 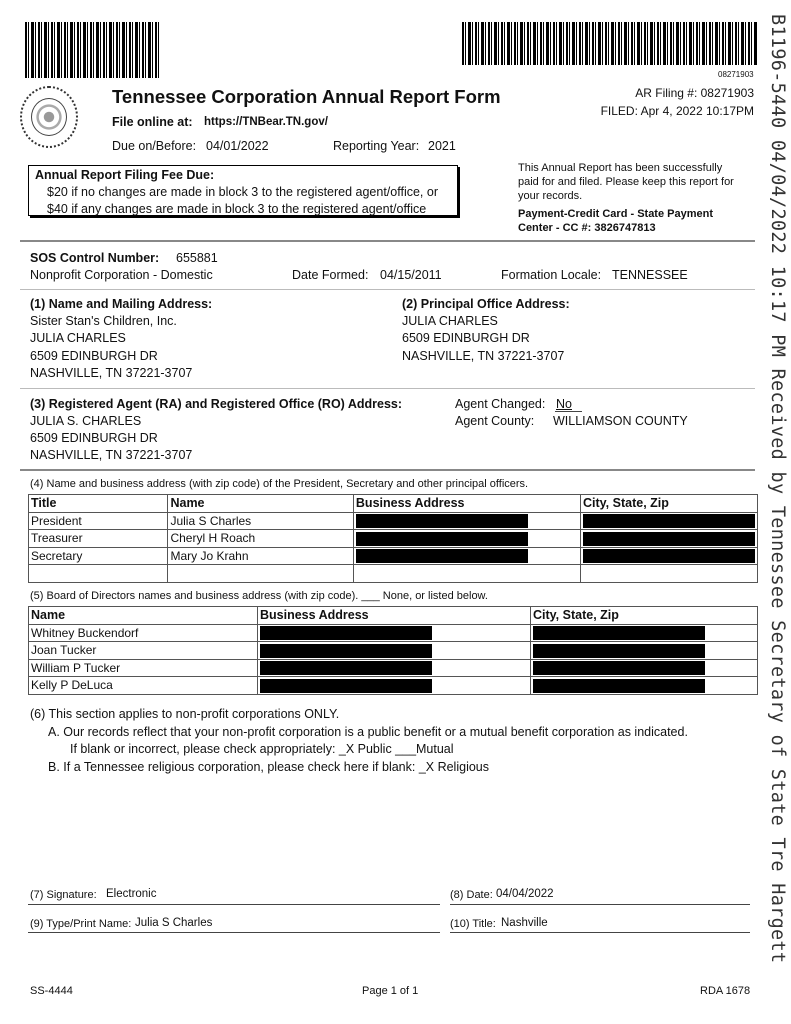 I want to click on agent-changed-label: Agent Changed:, so click(x=500, y=404).